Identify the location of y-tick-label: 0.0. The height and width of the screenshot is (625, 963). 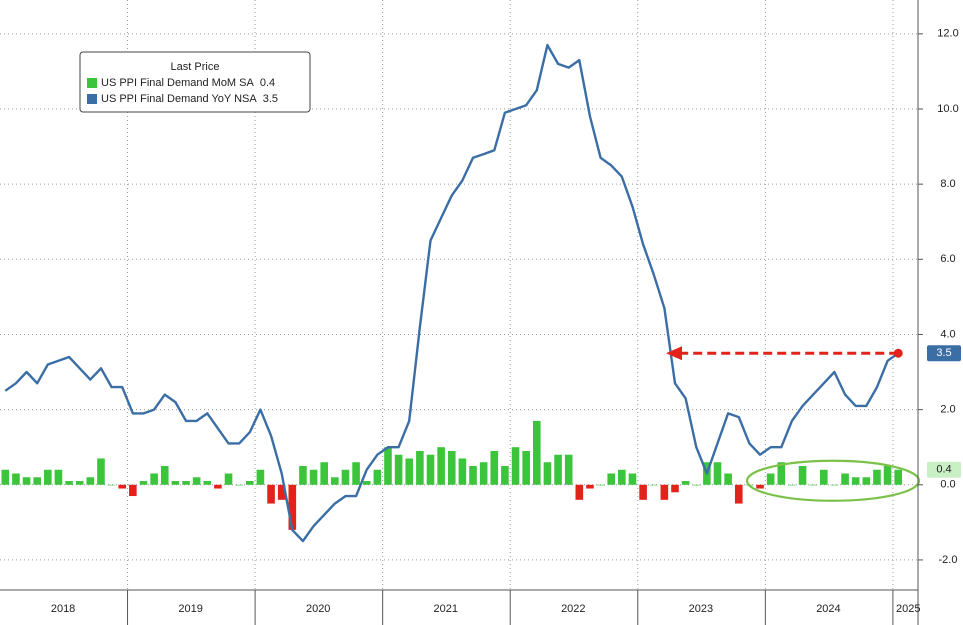
(947, 485).